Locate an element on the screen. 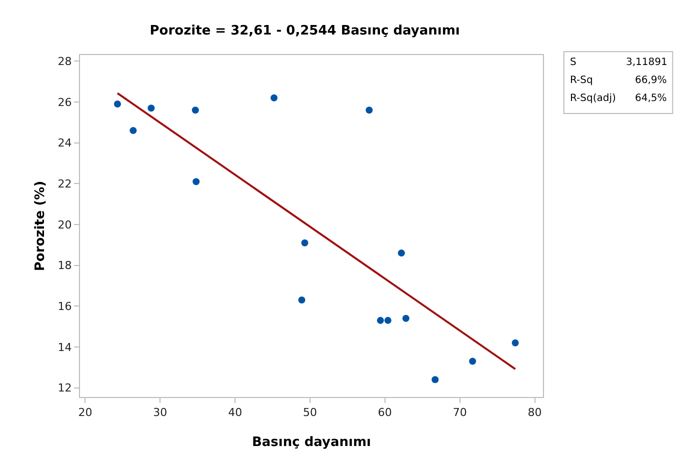  y-tick-label: 20 is located at coordinates (65, 225).